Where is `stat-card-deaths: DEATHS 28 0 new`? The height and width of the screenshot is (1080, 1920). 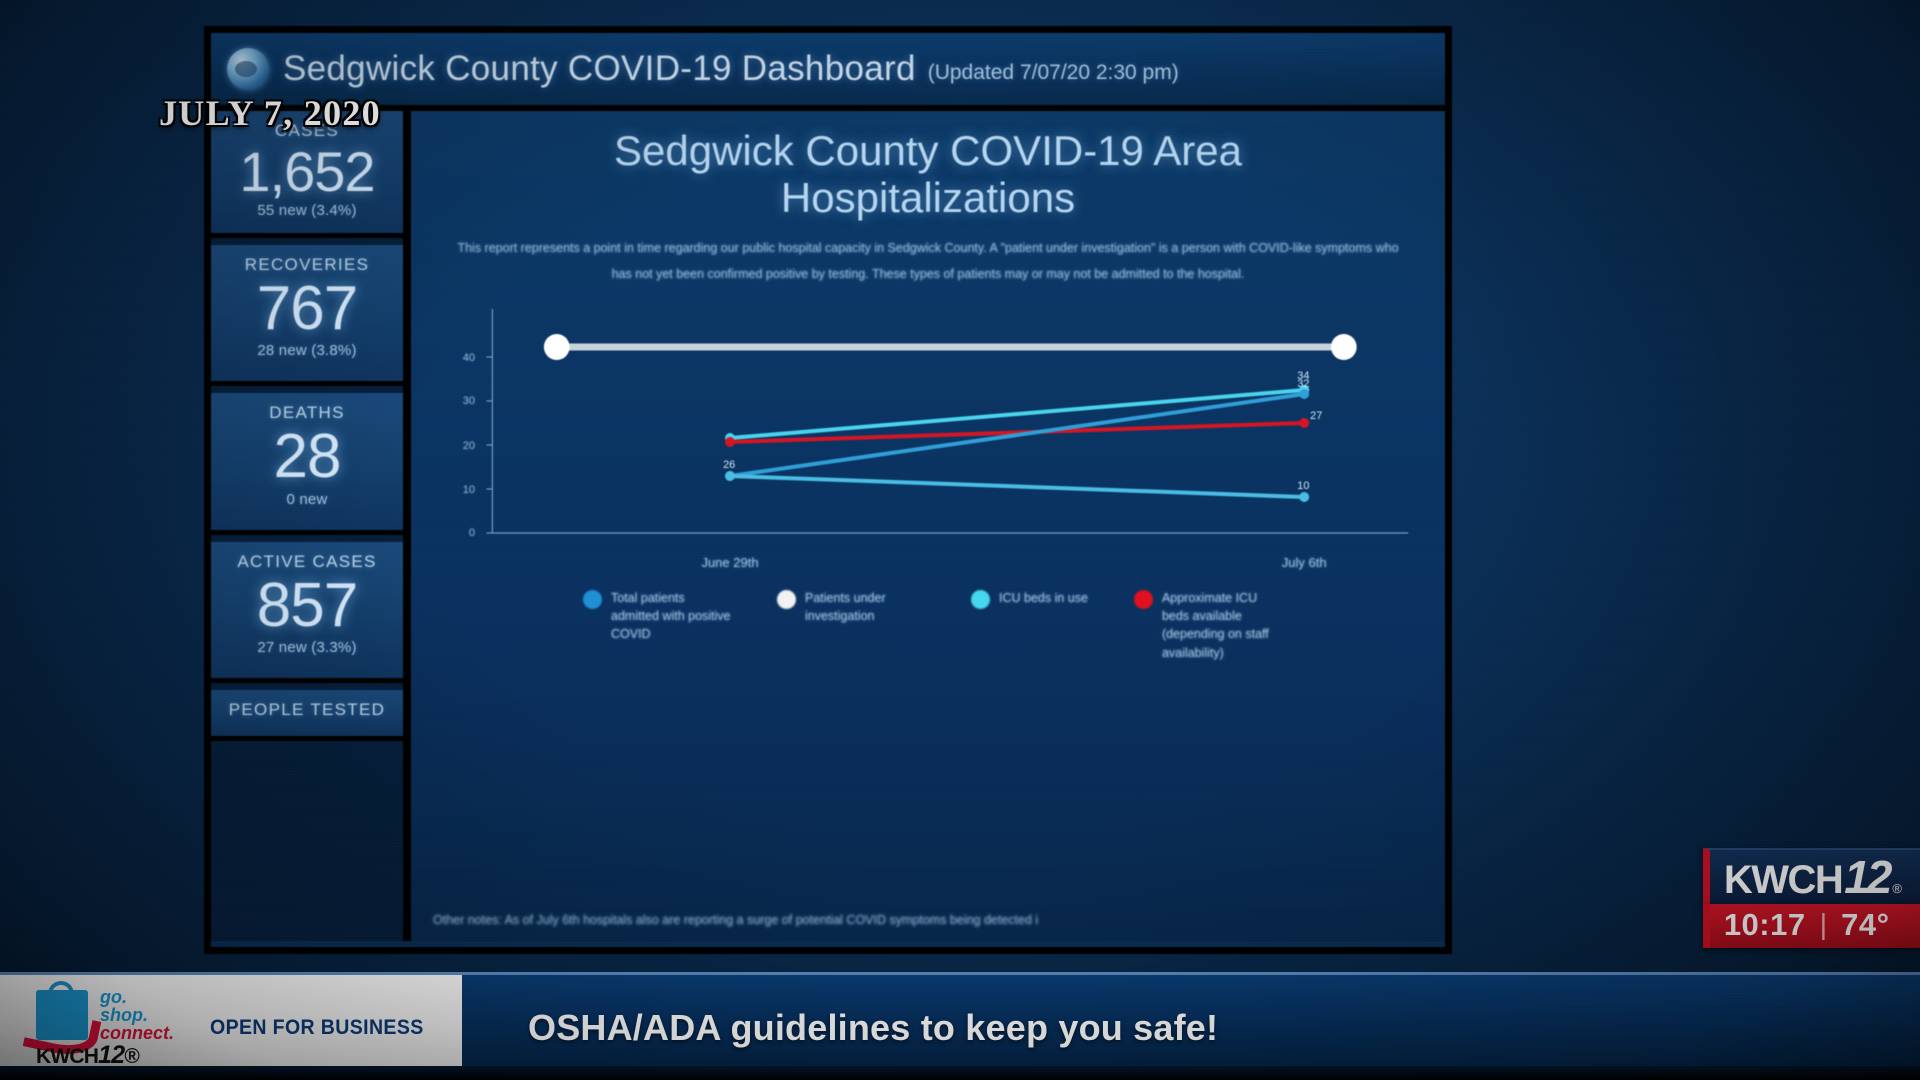
stat-card-deaths: DEATHS 28 0 new is located at coordinates (307, 464).